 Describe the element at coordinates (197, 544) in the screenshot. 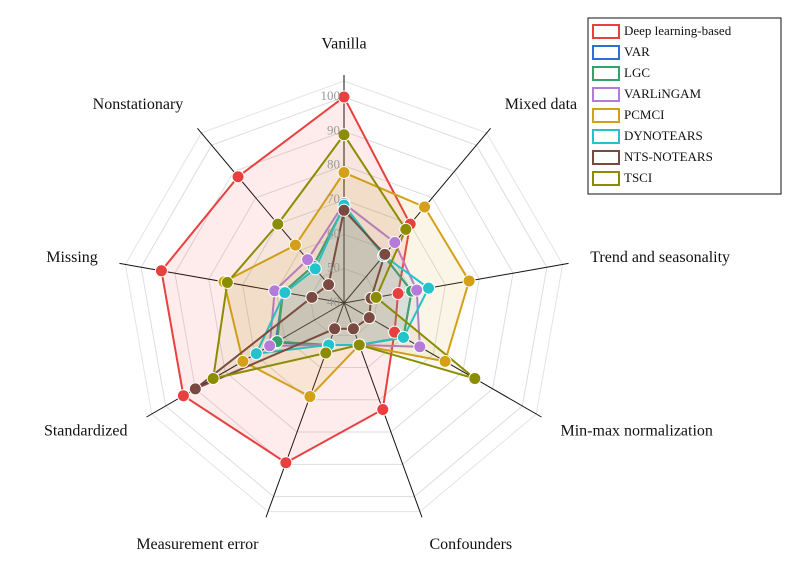

I see `axis-label: Measurement error` at that location.